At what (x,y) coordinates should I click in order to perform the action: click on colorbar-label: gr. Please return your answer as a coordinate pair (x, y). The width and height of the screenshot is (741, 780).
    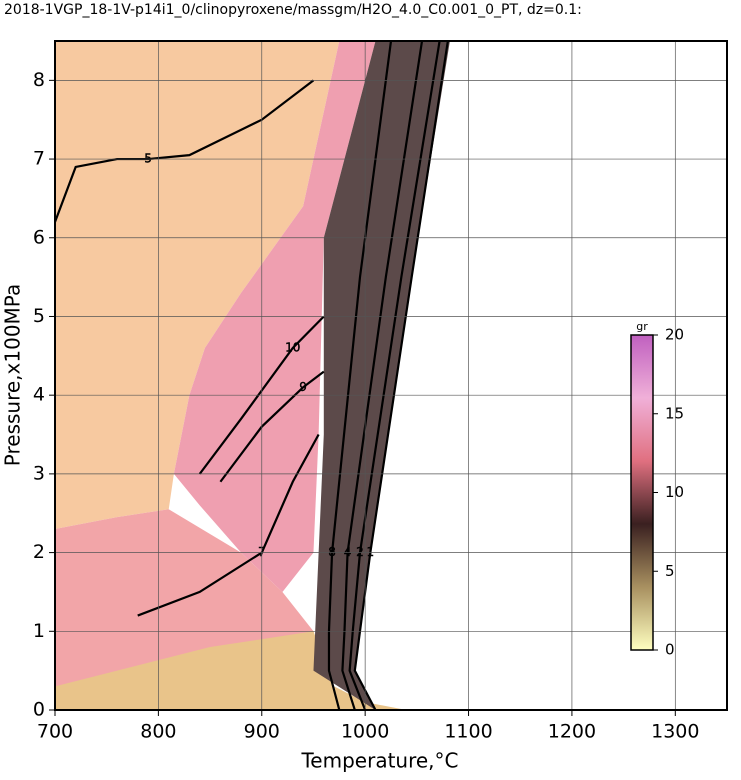
    Looking at the image, I should click on (642, 326).